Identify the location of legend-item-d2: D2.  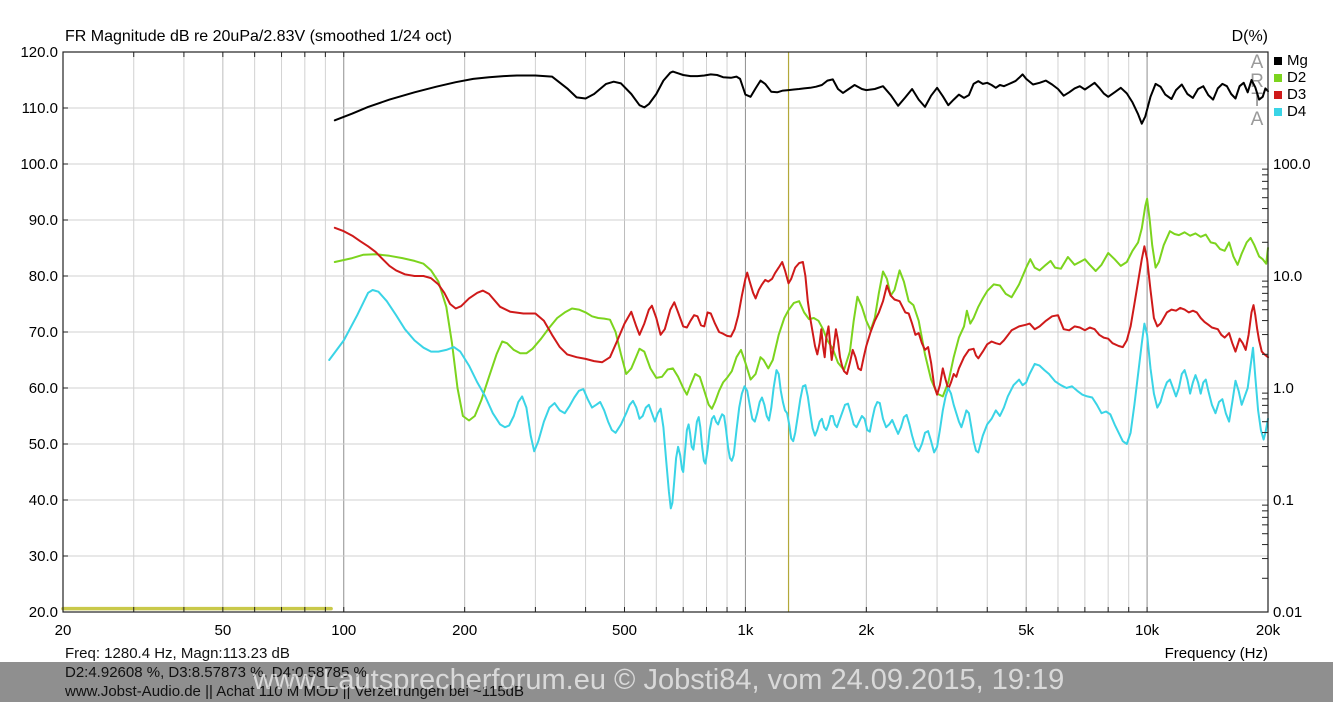
(1290, 78).